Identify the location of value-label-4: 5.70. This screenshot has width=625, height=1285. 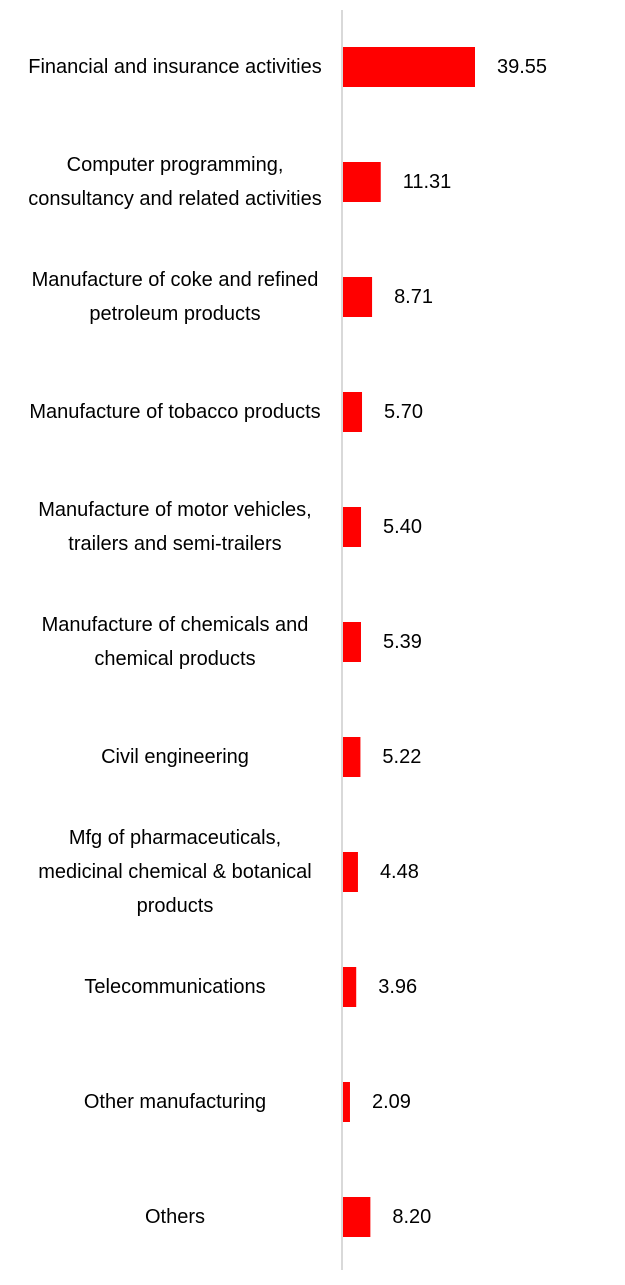
(403, 412).